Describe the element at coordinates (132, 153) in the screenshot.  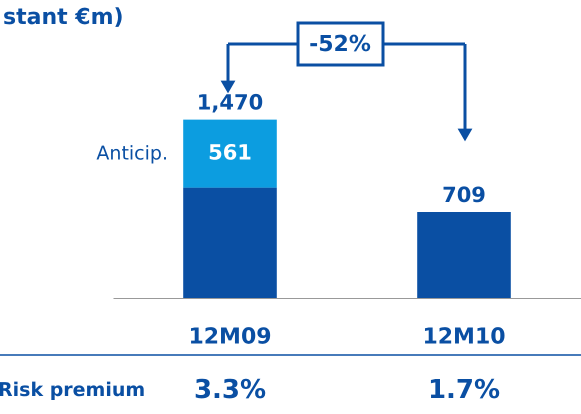
I see `series-label: Anticip.` at that location.